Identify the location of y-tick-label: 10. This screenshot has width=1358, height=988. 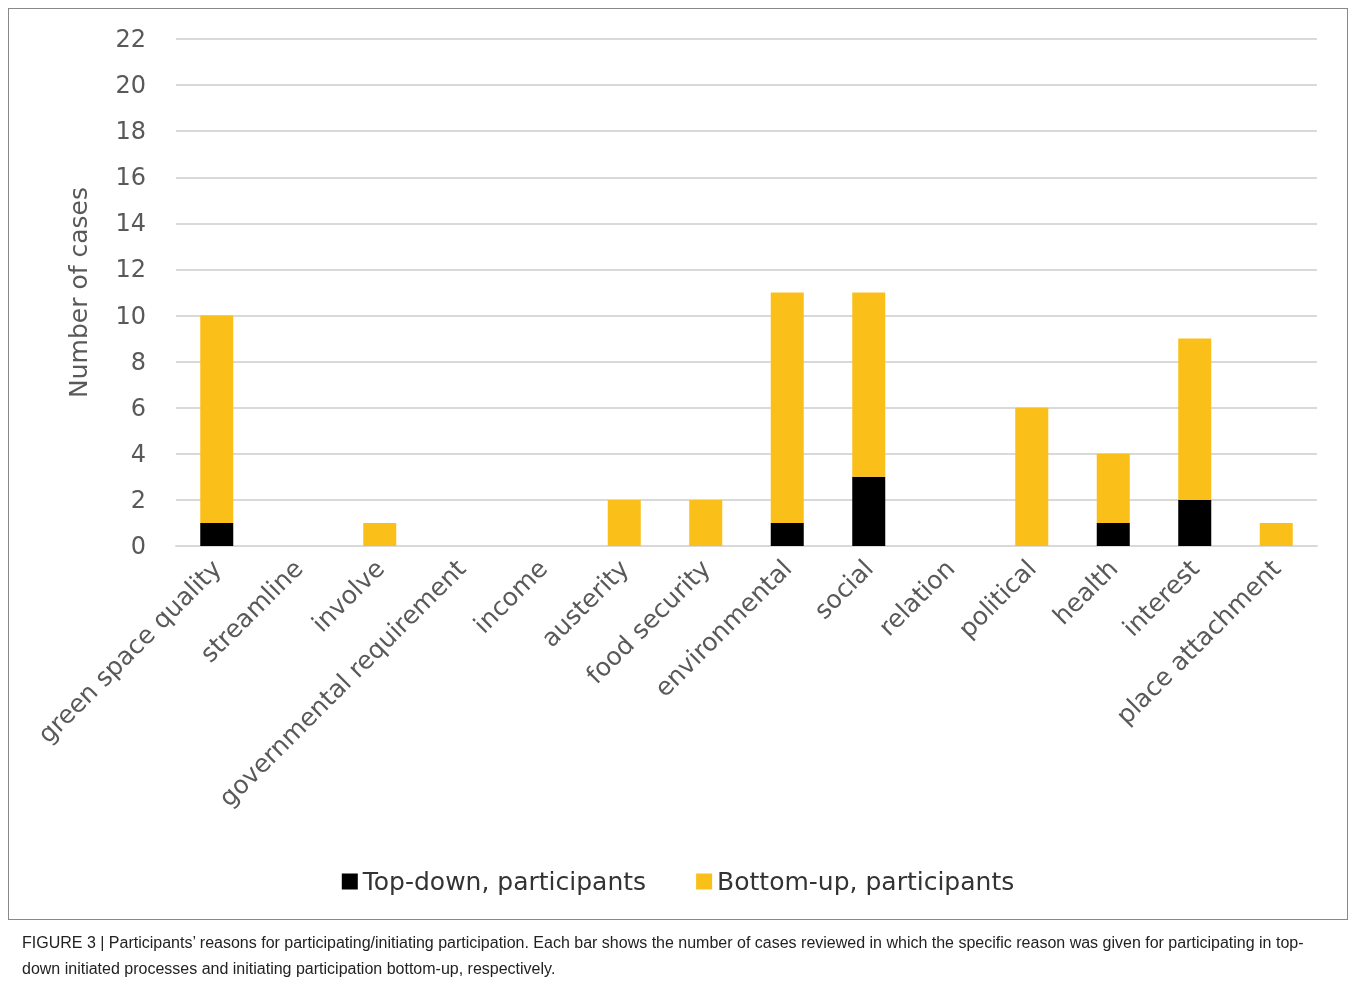
(130, 315).